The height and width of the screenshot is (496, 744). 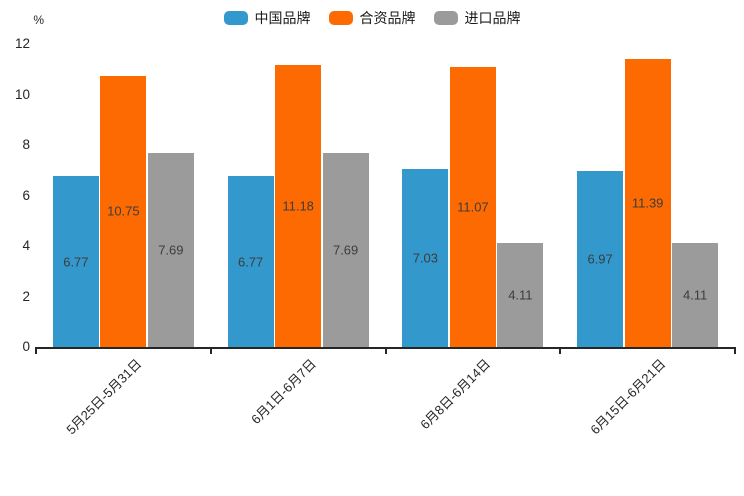 What do you see at coordinates (103, 397) in the screenshot?
I see `x-tick-label-text: 5月25日-5月31日` at bounding box center [103, 397].